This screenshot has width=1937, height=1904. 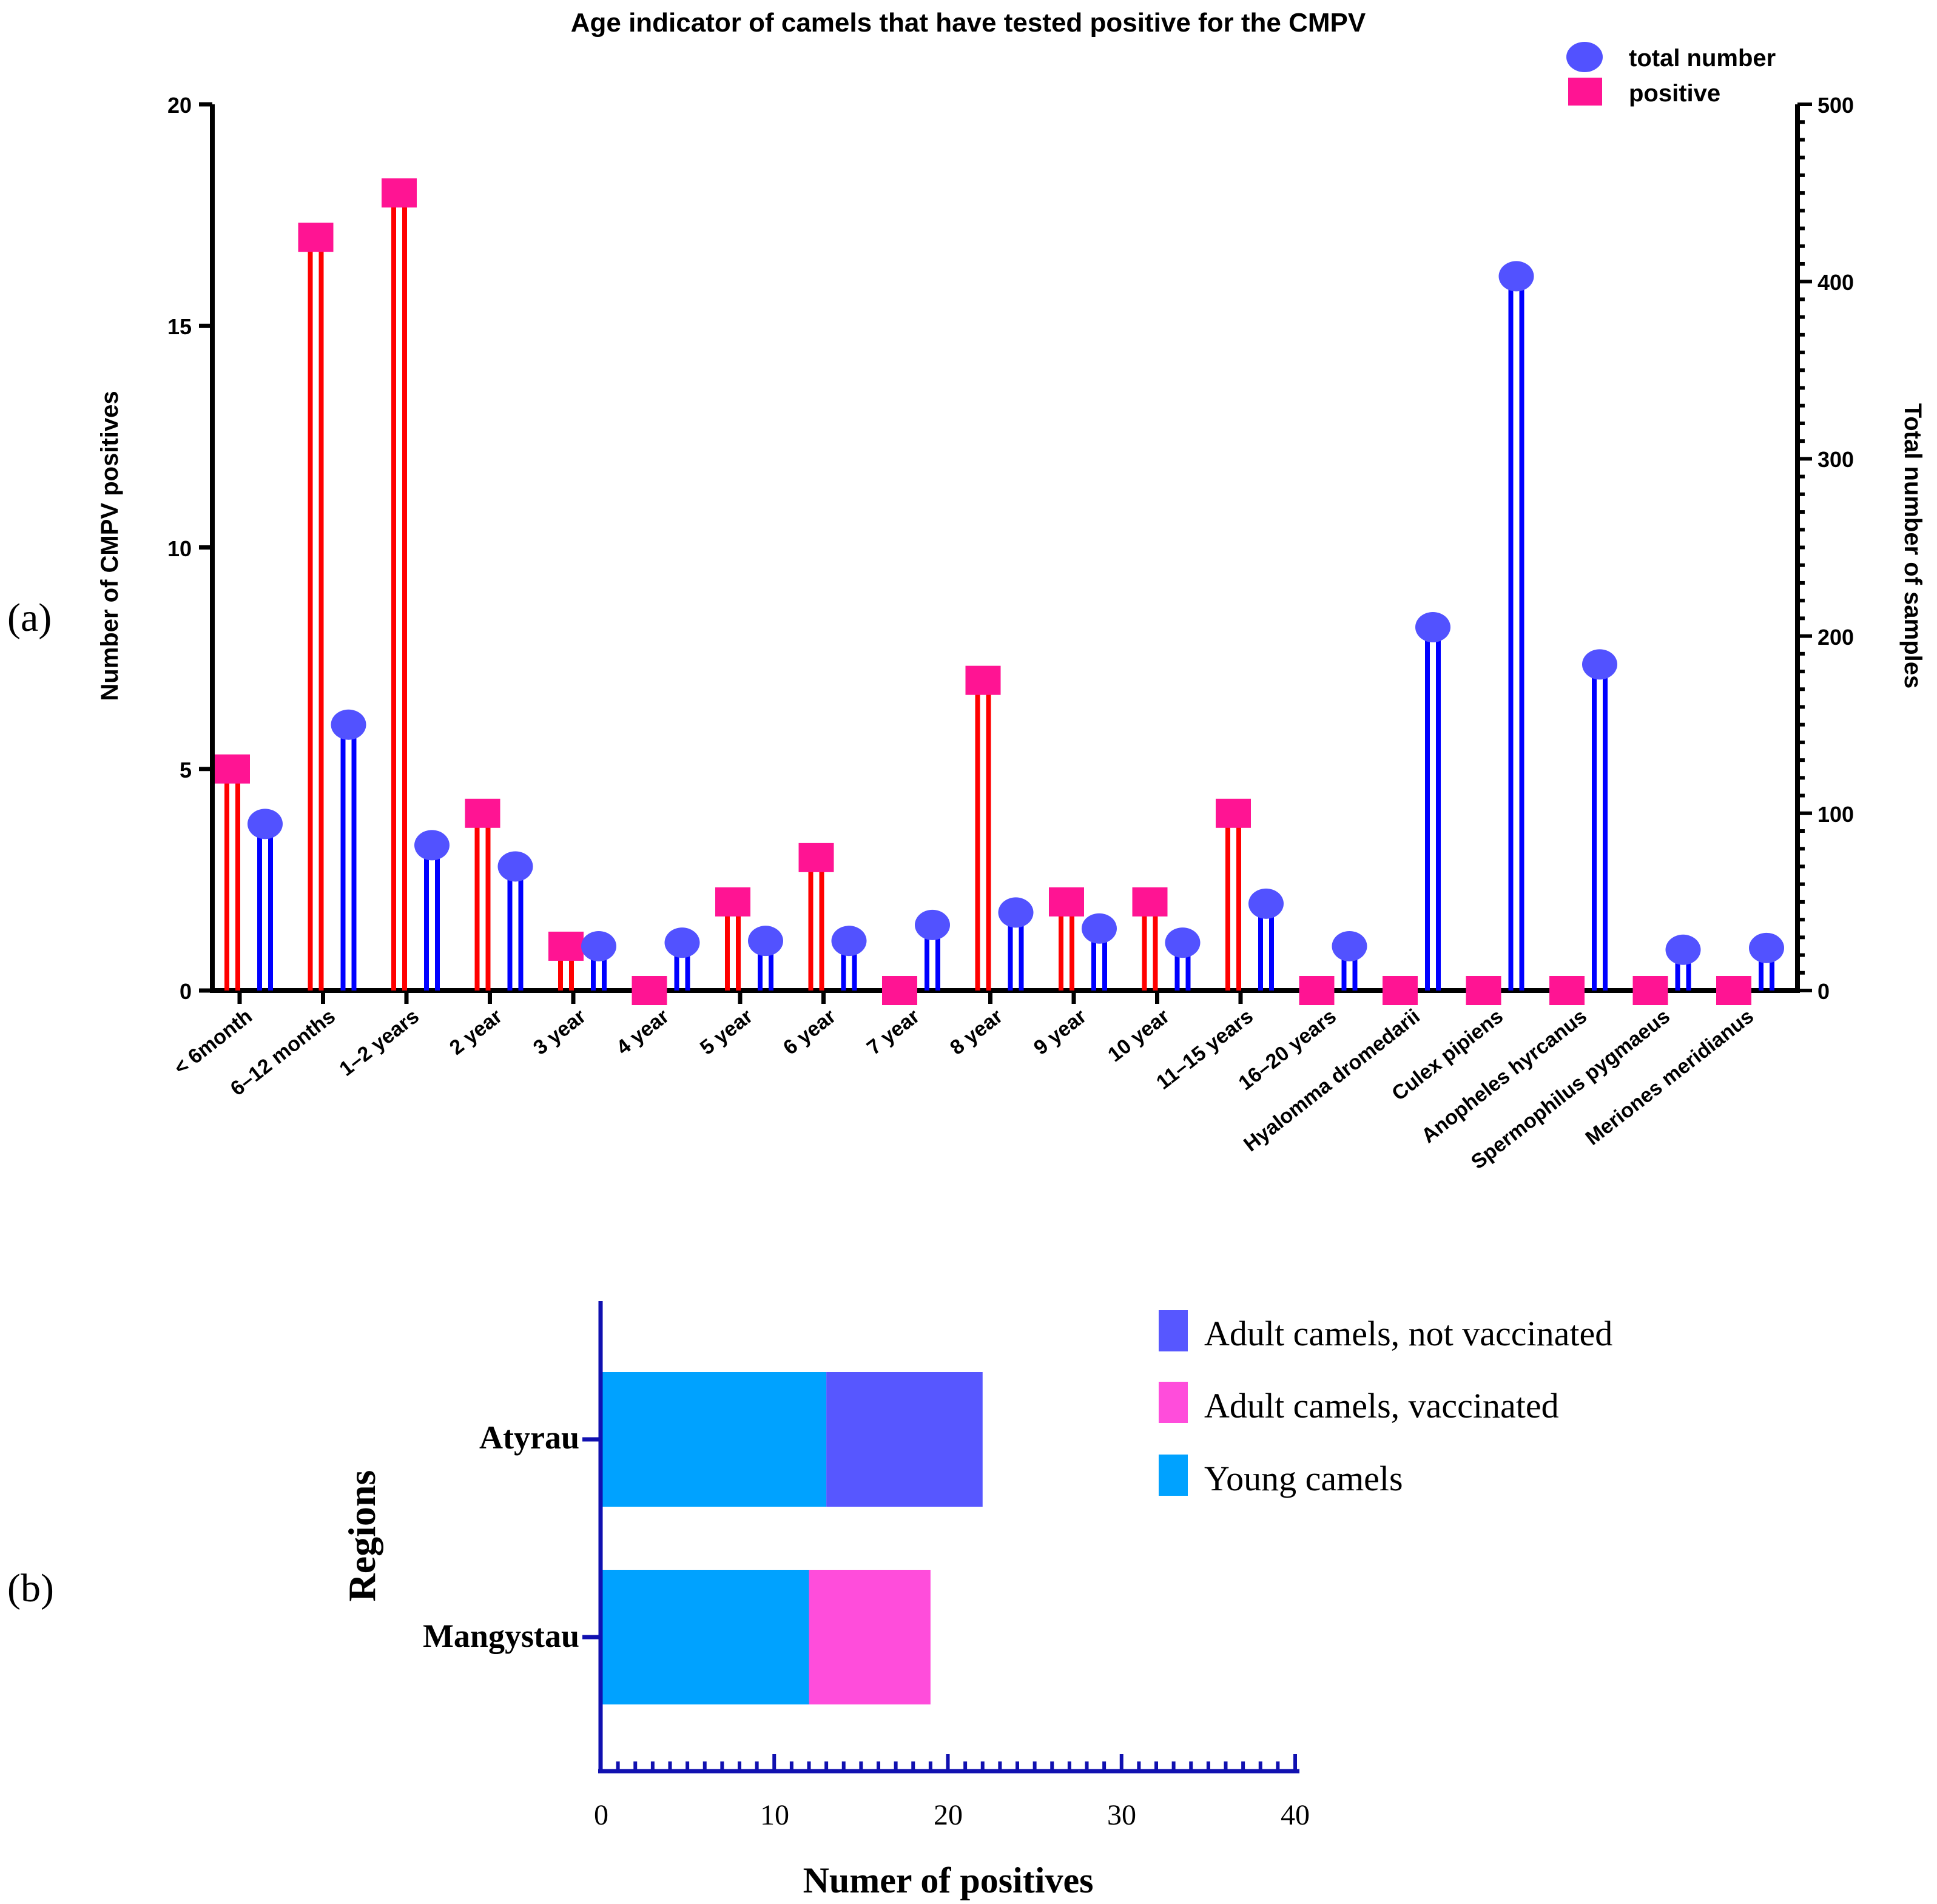 I want to click on chart-a-y2-tick-label: 200, so click(x=1836, y=637).